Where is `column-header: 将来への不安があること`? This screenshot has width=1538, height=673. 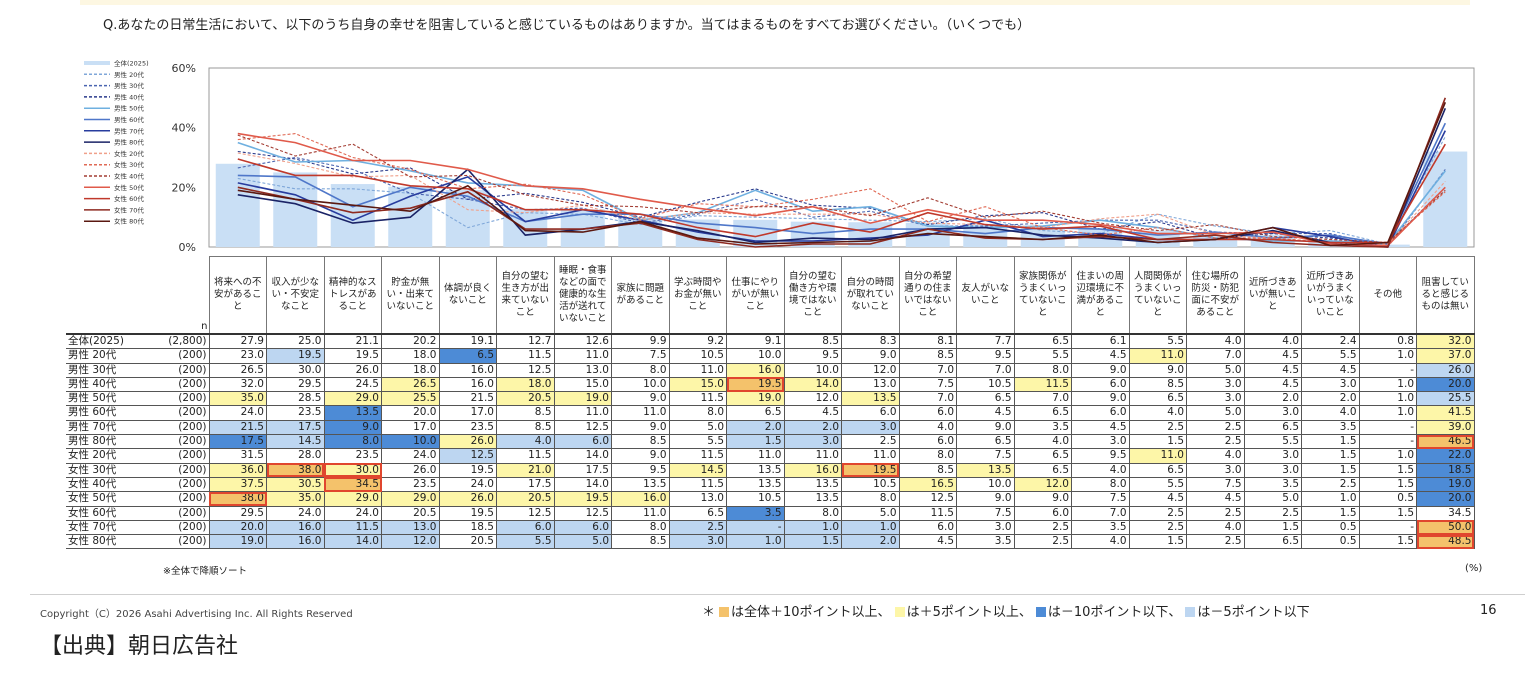 column-header: 将来への不安があること is located at coordinates (237, 295).